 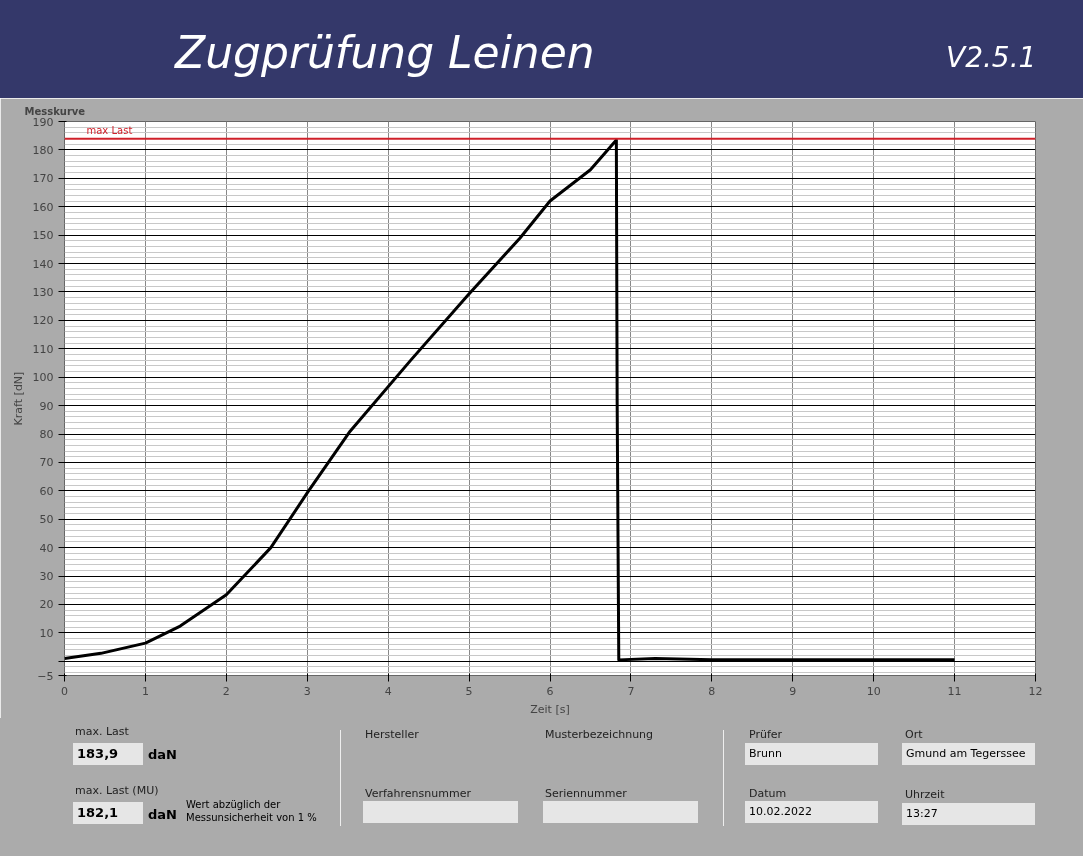 What do you see at coordinates (46, 491) in the screenshot?
I see `y-tick-label: 60` at bounding box center [46, 491].